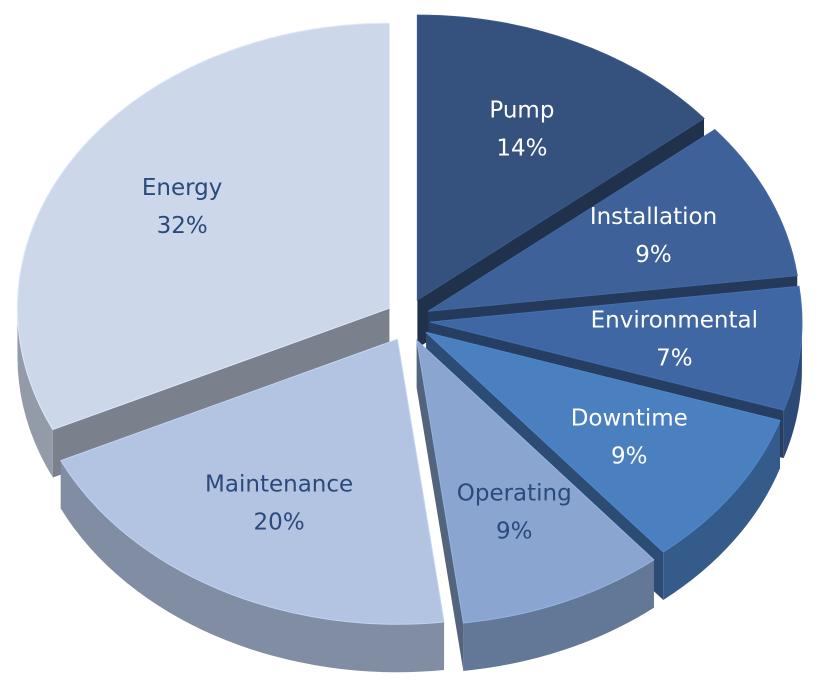  Describe the element at coordinates (674, 358) in the screenshot. I see `slice-value-label: 7%` at that location.